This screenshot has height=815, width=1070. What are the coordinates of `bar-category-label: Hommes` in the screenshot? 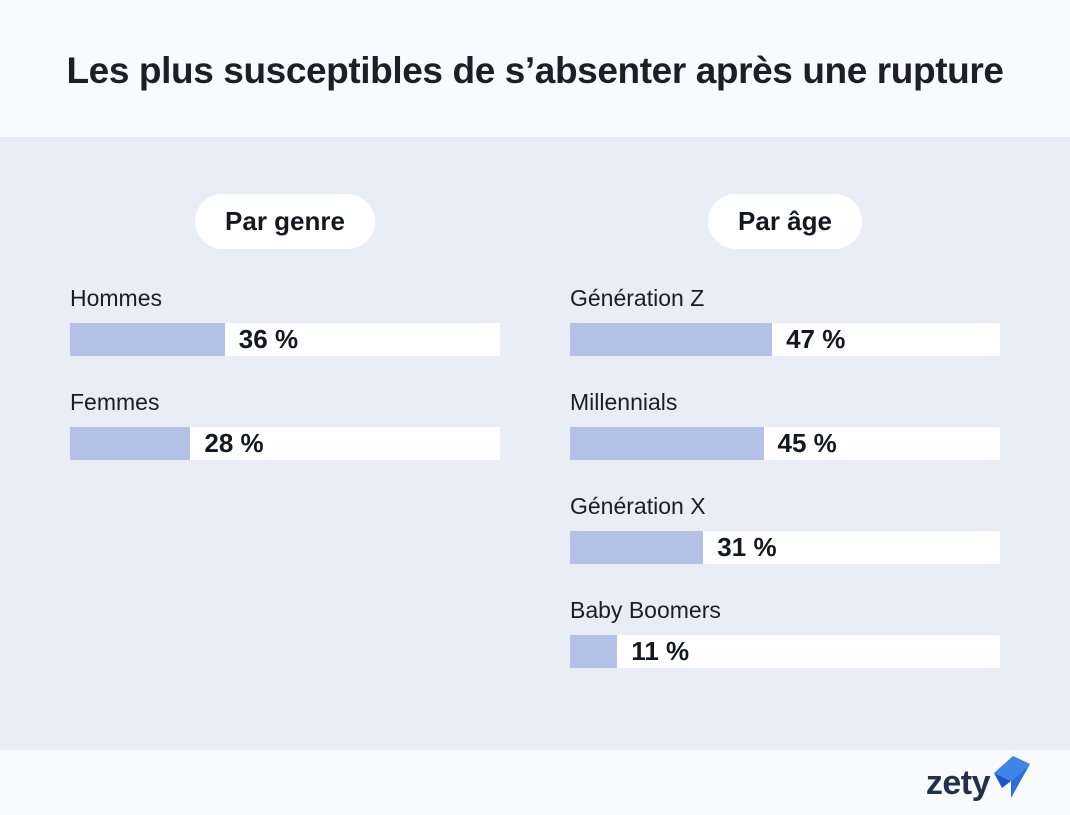 It's located at (116, 298).